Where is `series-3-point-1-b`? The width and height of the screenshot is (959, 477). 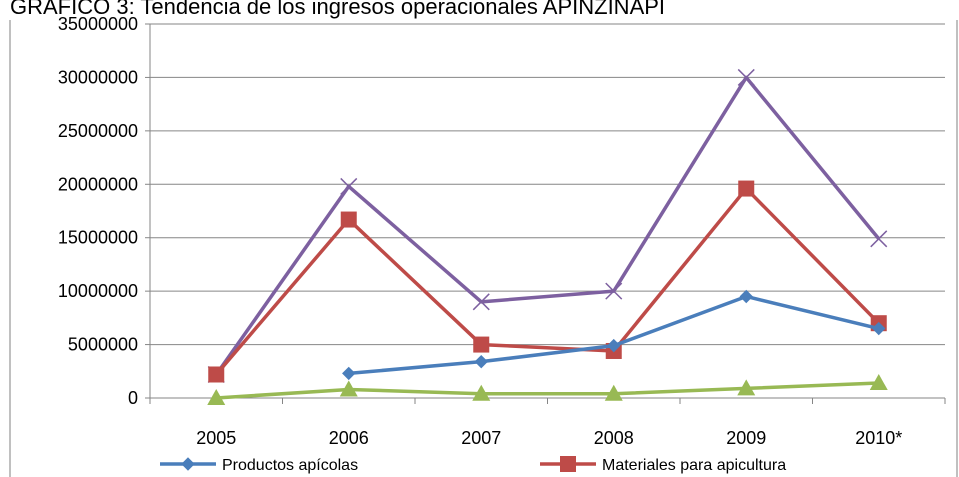
series-3-point-1-b is located at coordinates (349, 186).